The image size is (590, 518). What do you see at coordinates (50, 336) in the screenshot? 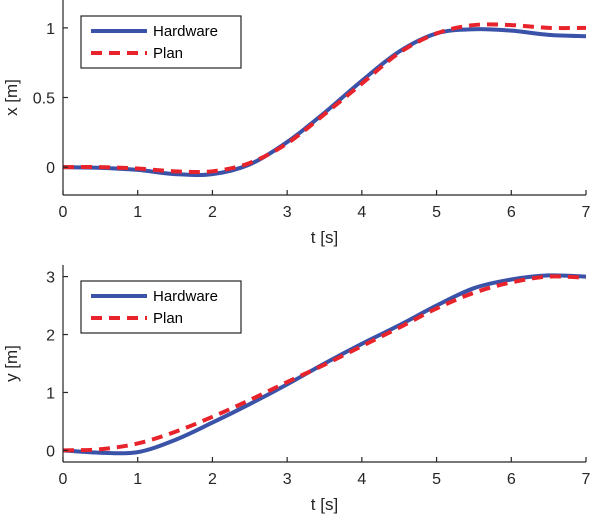
I see `y-tick-label: 2` at bounding box center [50, 336].